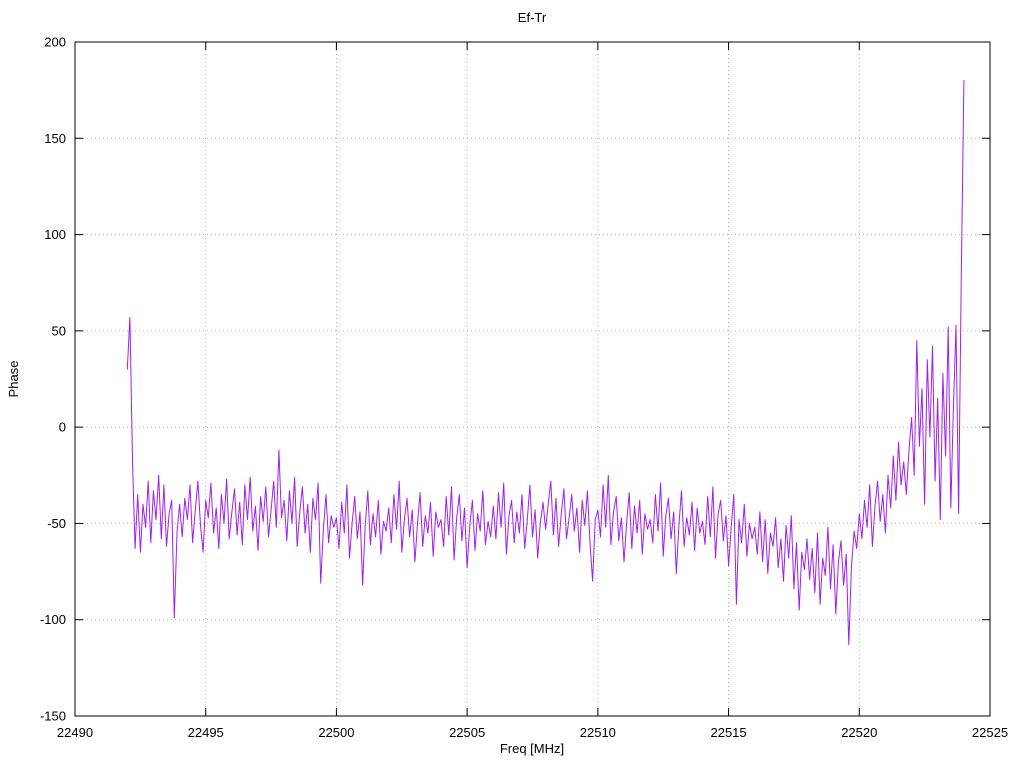 This screenshot has height=768, width=1024. I want to click on y-tick-label: -100, so click(53, 619).